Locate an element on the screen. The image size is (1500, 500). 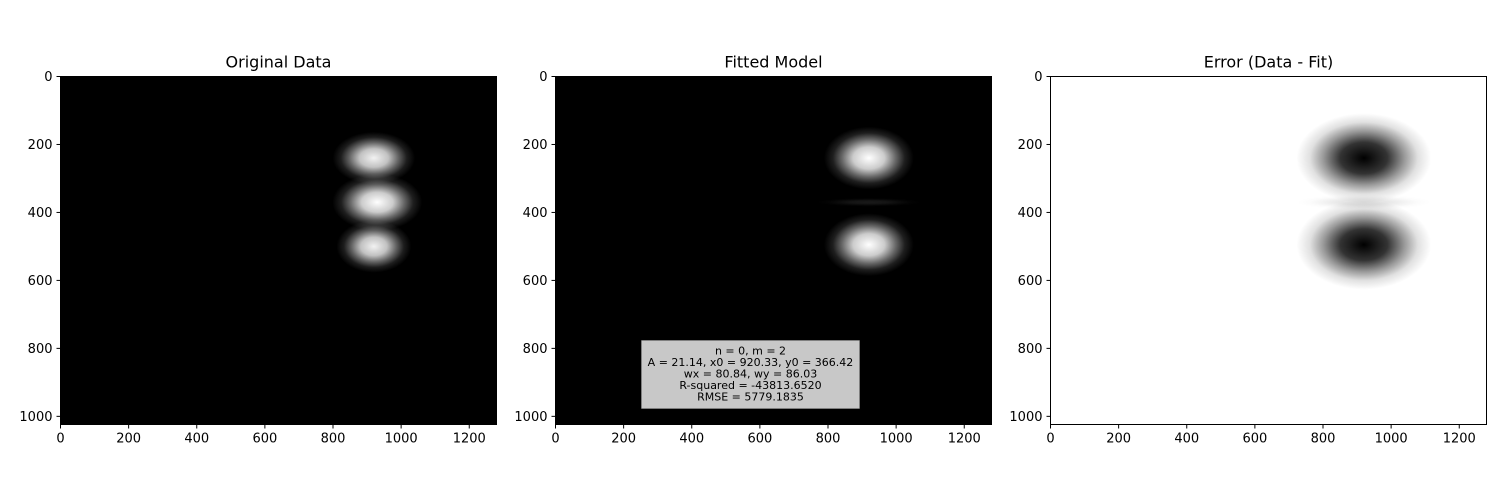
subplot-title: Error (Data - Fit) is located at coordinates (1268, 62).